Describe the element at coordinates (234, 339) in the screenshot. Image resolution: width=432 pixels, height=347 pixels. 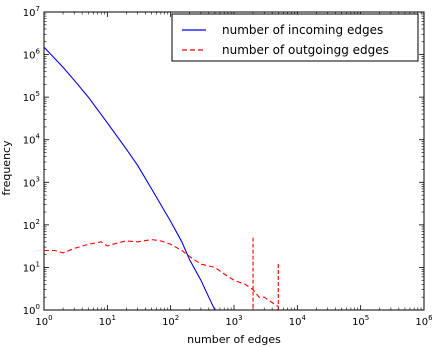
I see `x-axis-label: number of edges` at that location.